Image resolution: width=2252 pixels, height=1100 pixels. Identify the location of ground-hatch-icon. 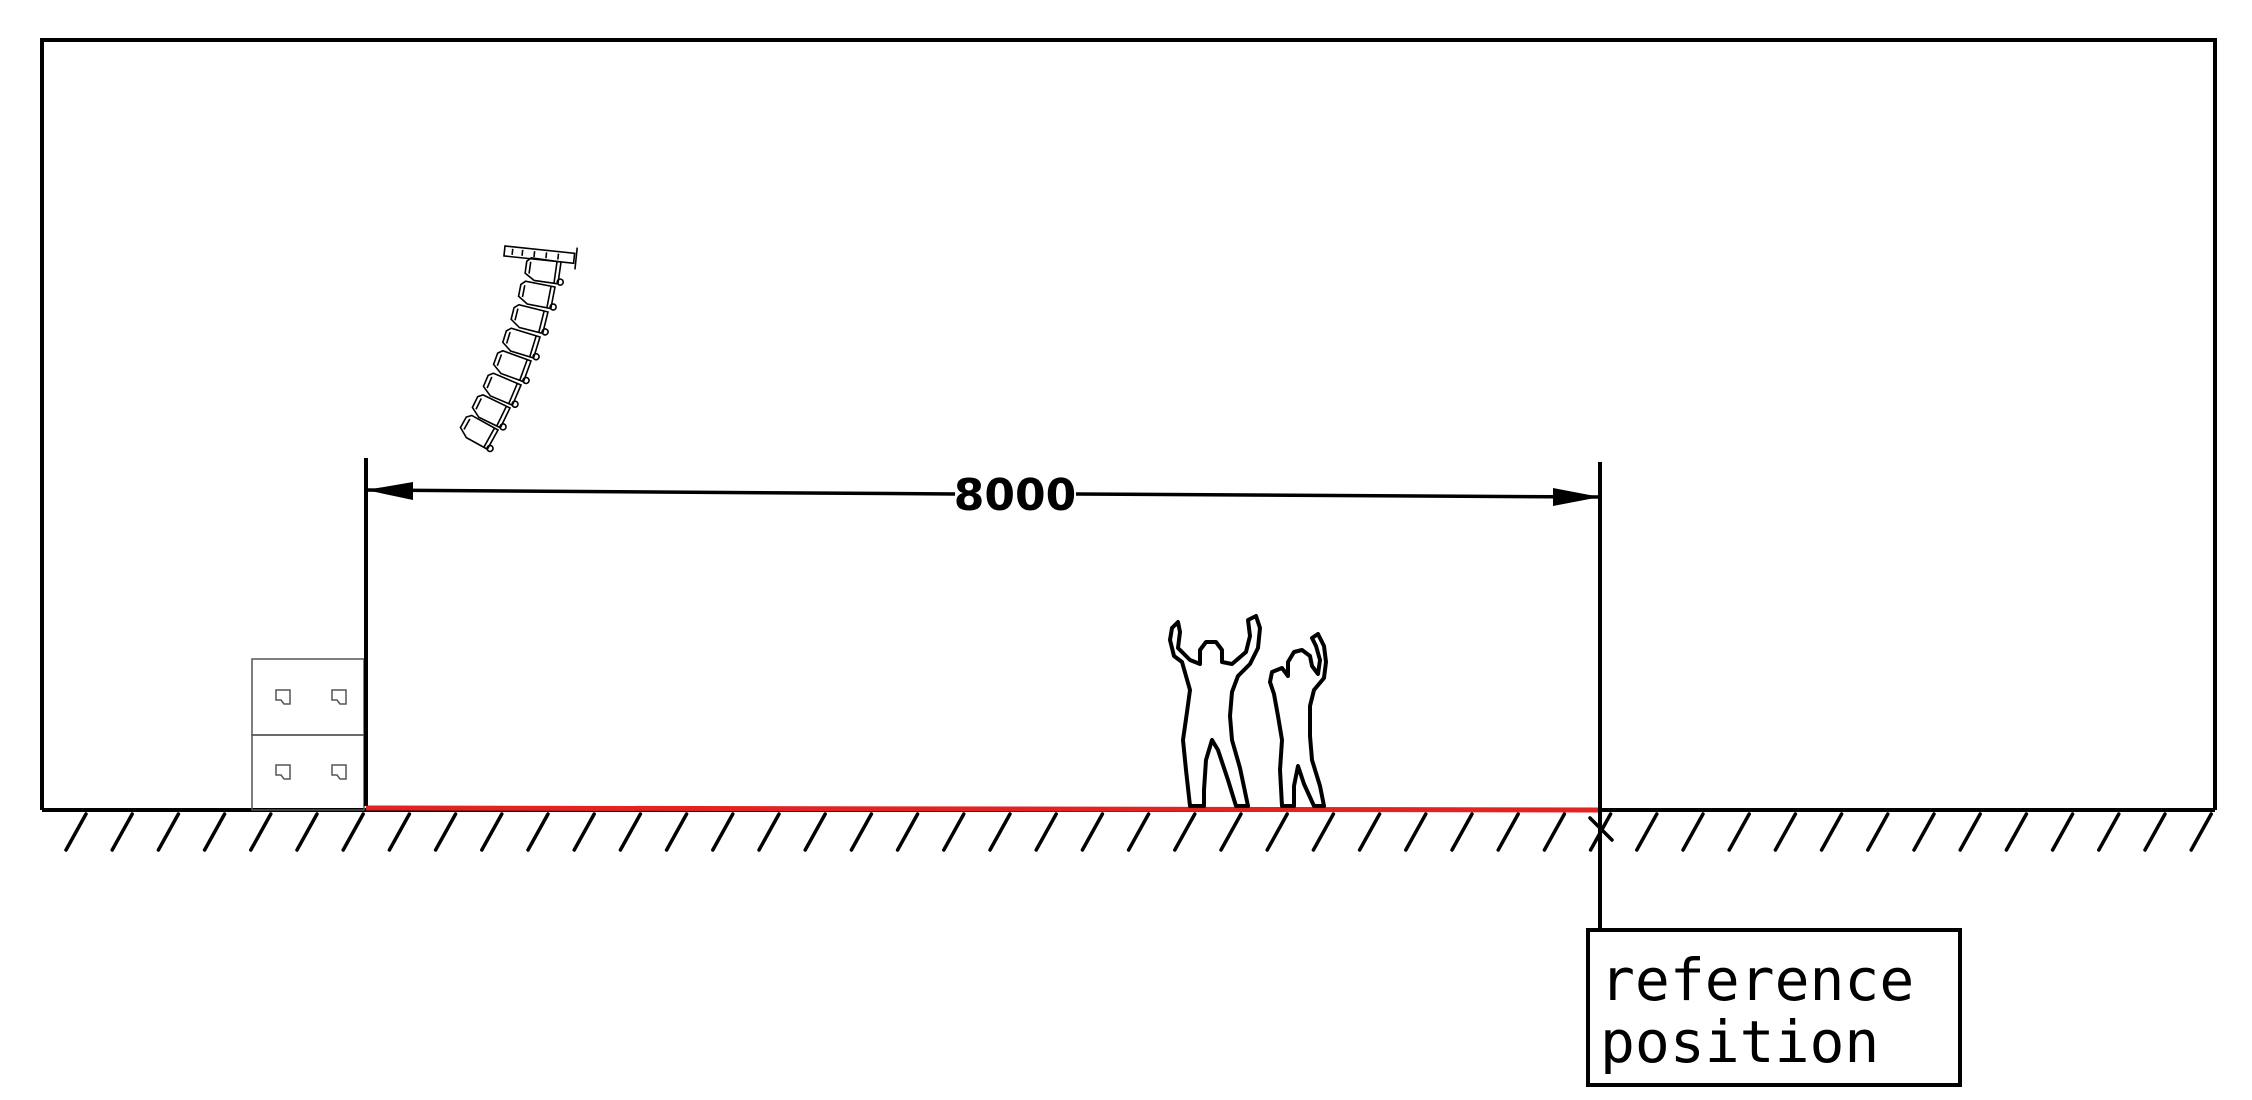
(1138, 832).